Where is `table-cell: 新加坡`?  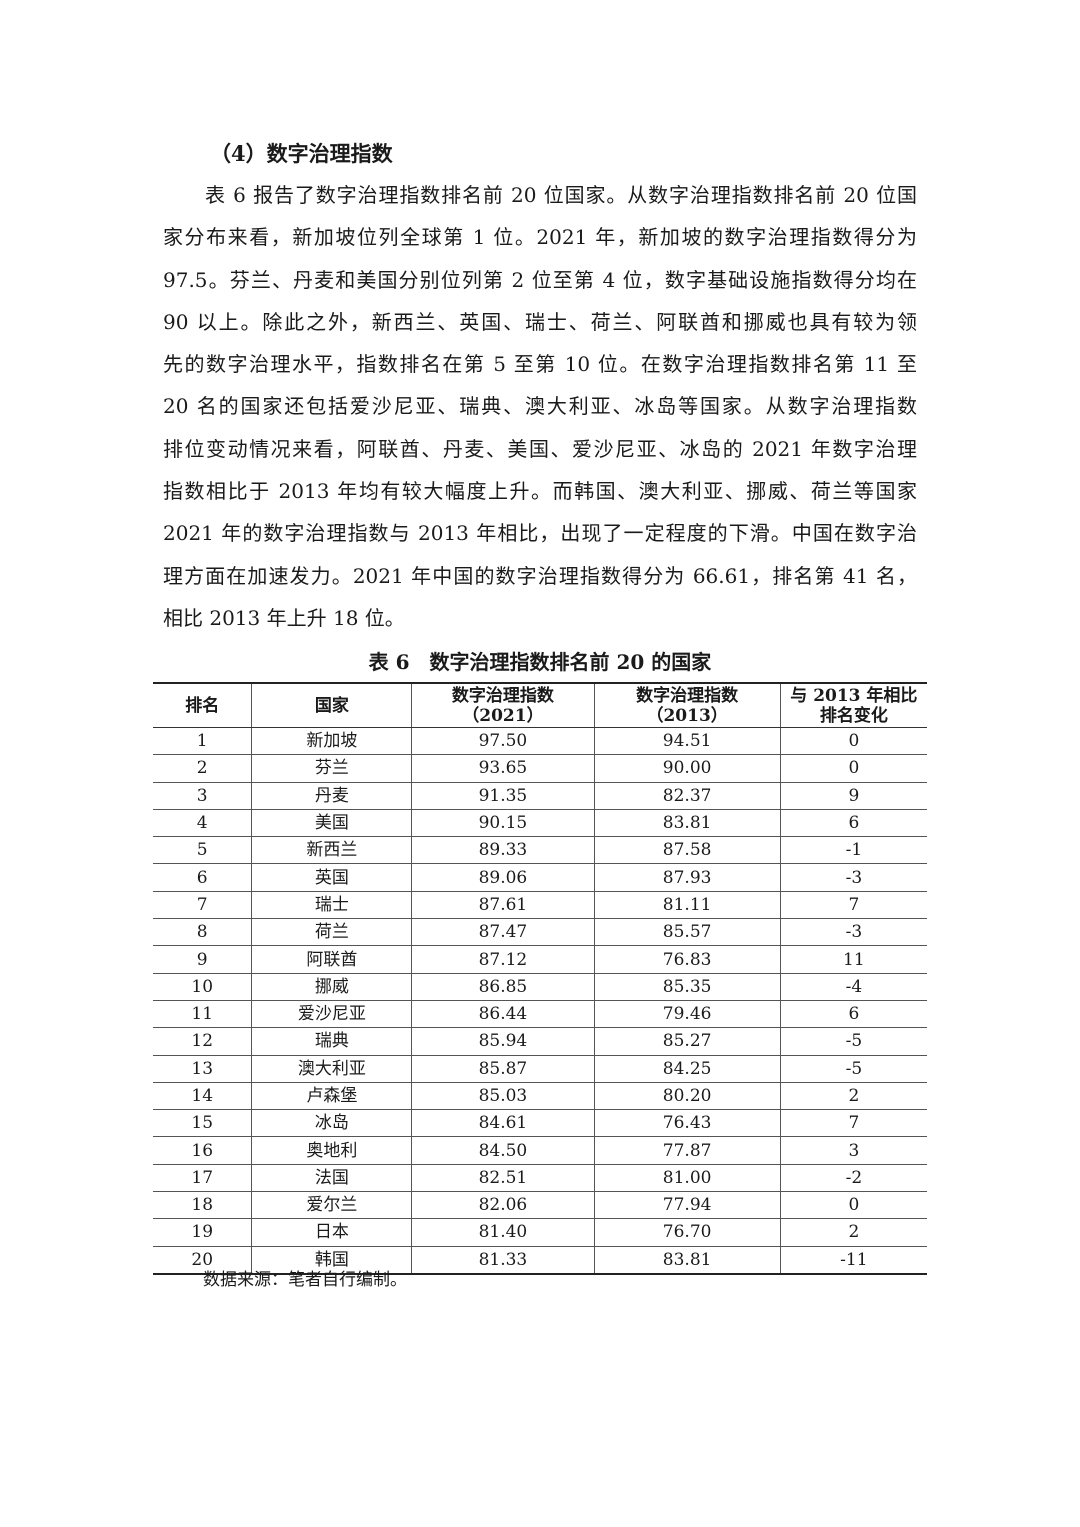
table-cell: 新加坡 is located at coordinates (331, 741).